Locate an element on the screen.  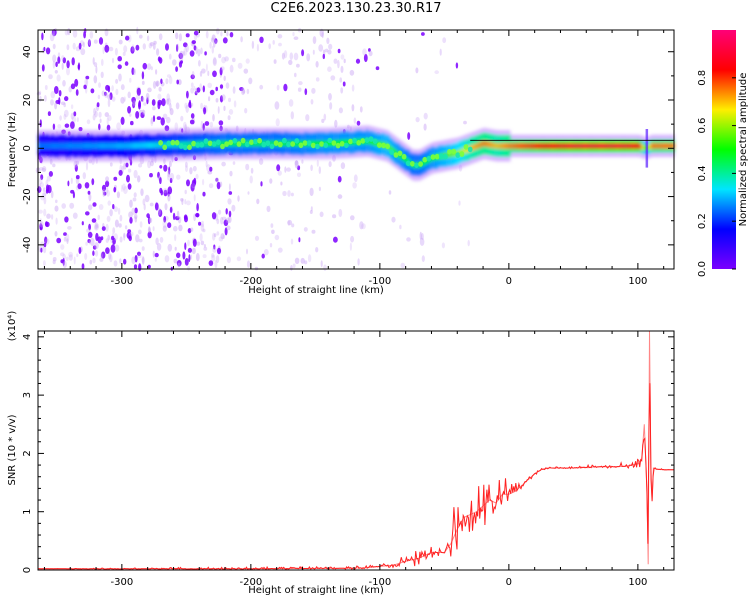
y-tick-label: 3 is located at coordinates (27, 395).